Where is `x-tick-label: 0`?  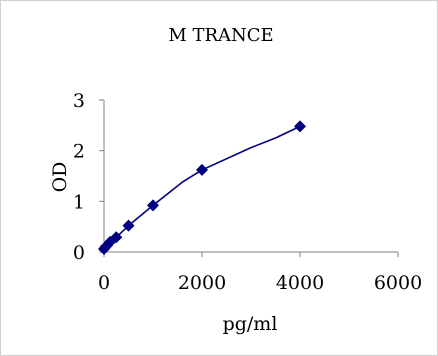 x-tick-label: 0 is located at coordinates (104, 283).